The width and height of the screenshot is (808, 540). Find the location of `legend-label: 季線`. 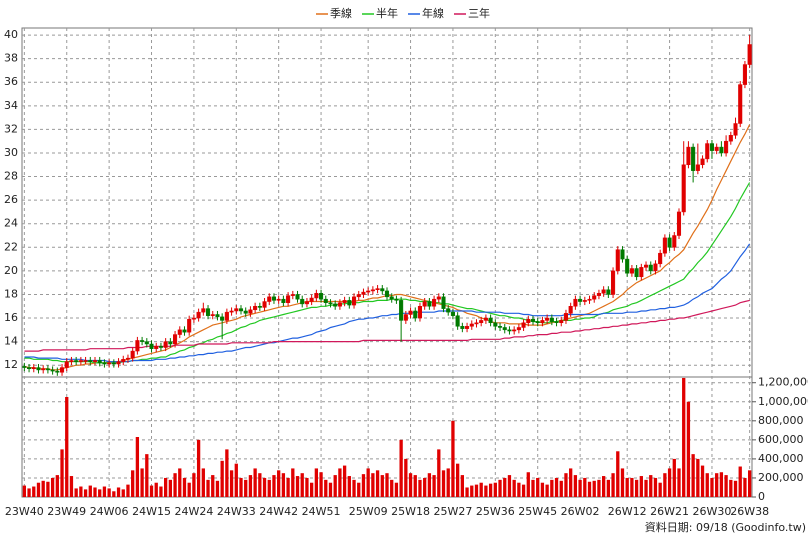

legend-label: 季線 is located at coordinates (341, 13).